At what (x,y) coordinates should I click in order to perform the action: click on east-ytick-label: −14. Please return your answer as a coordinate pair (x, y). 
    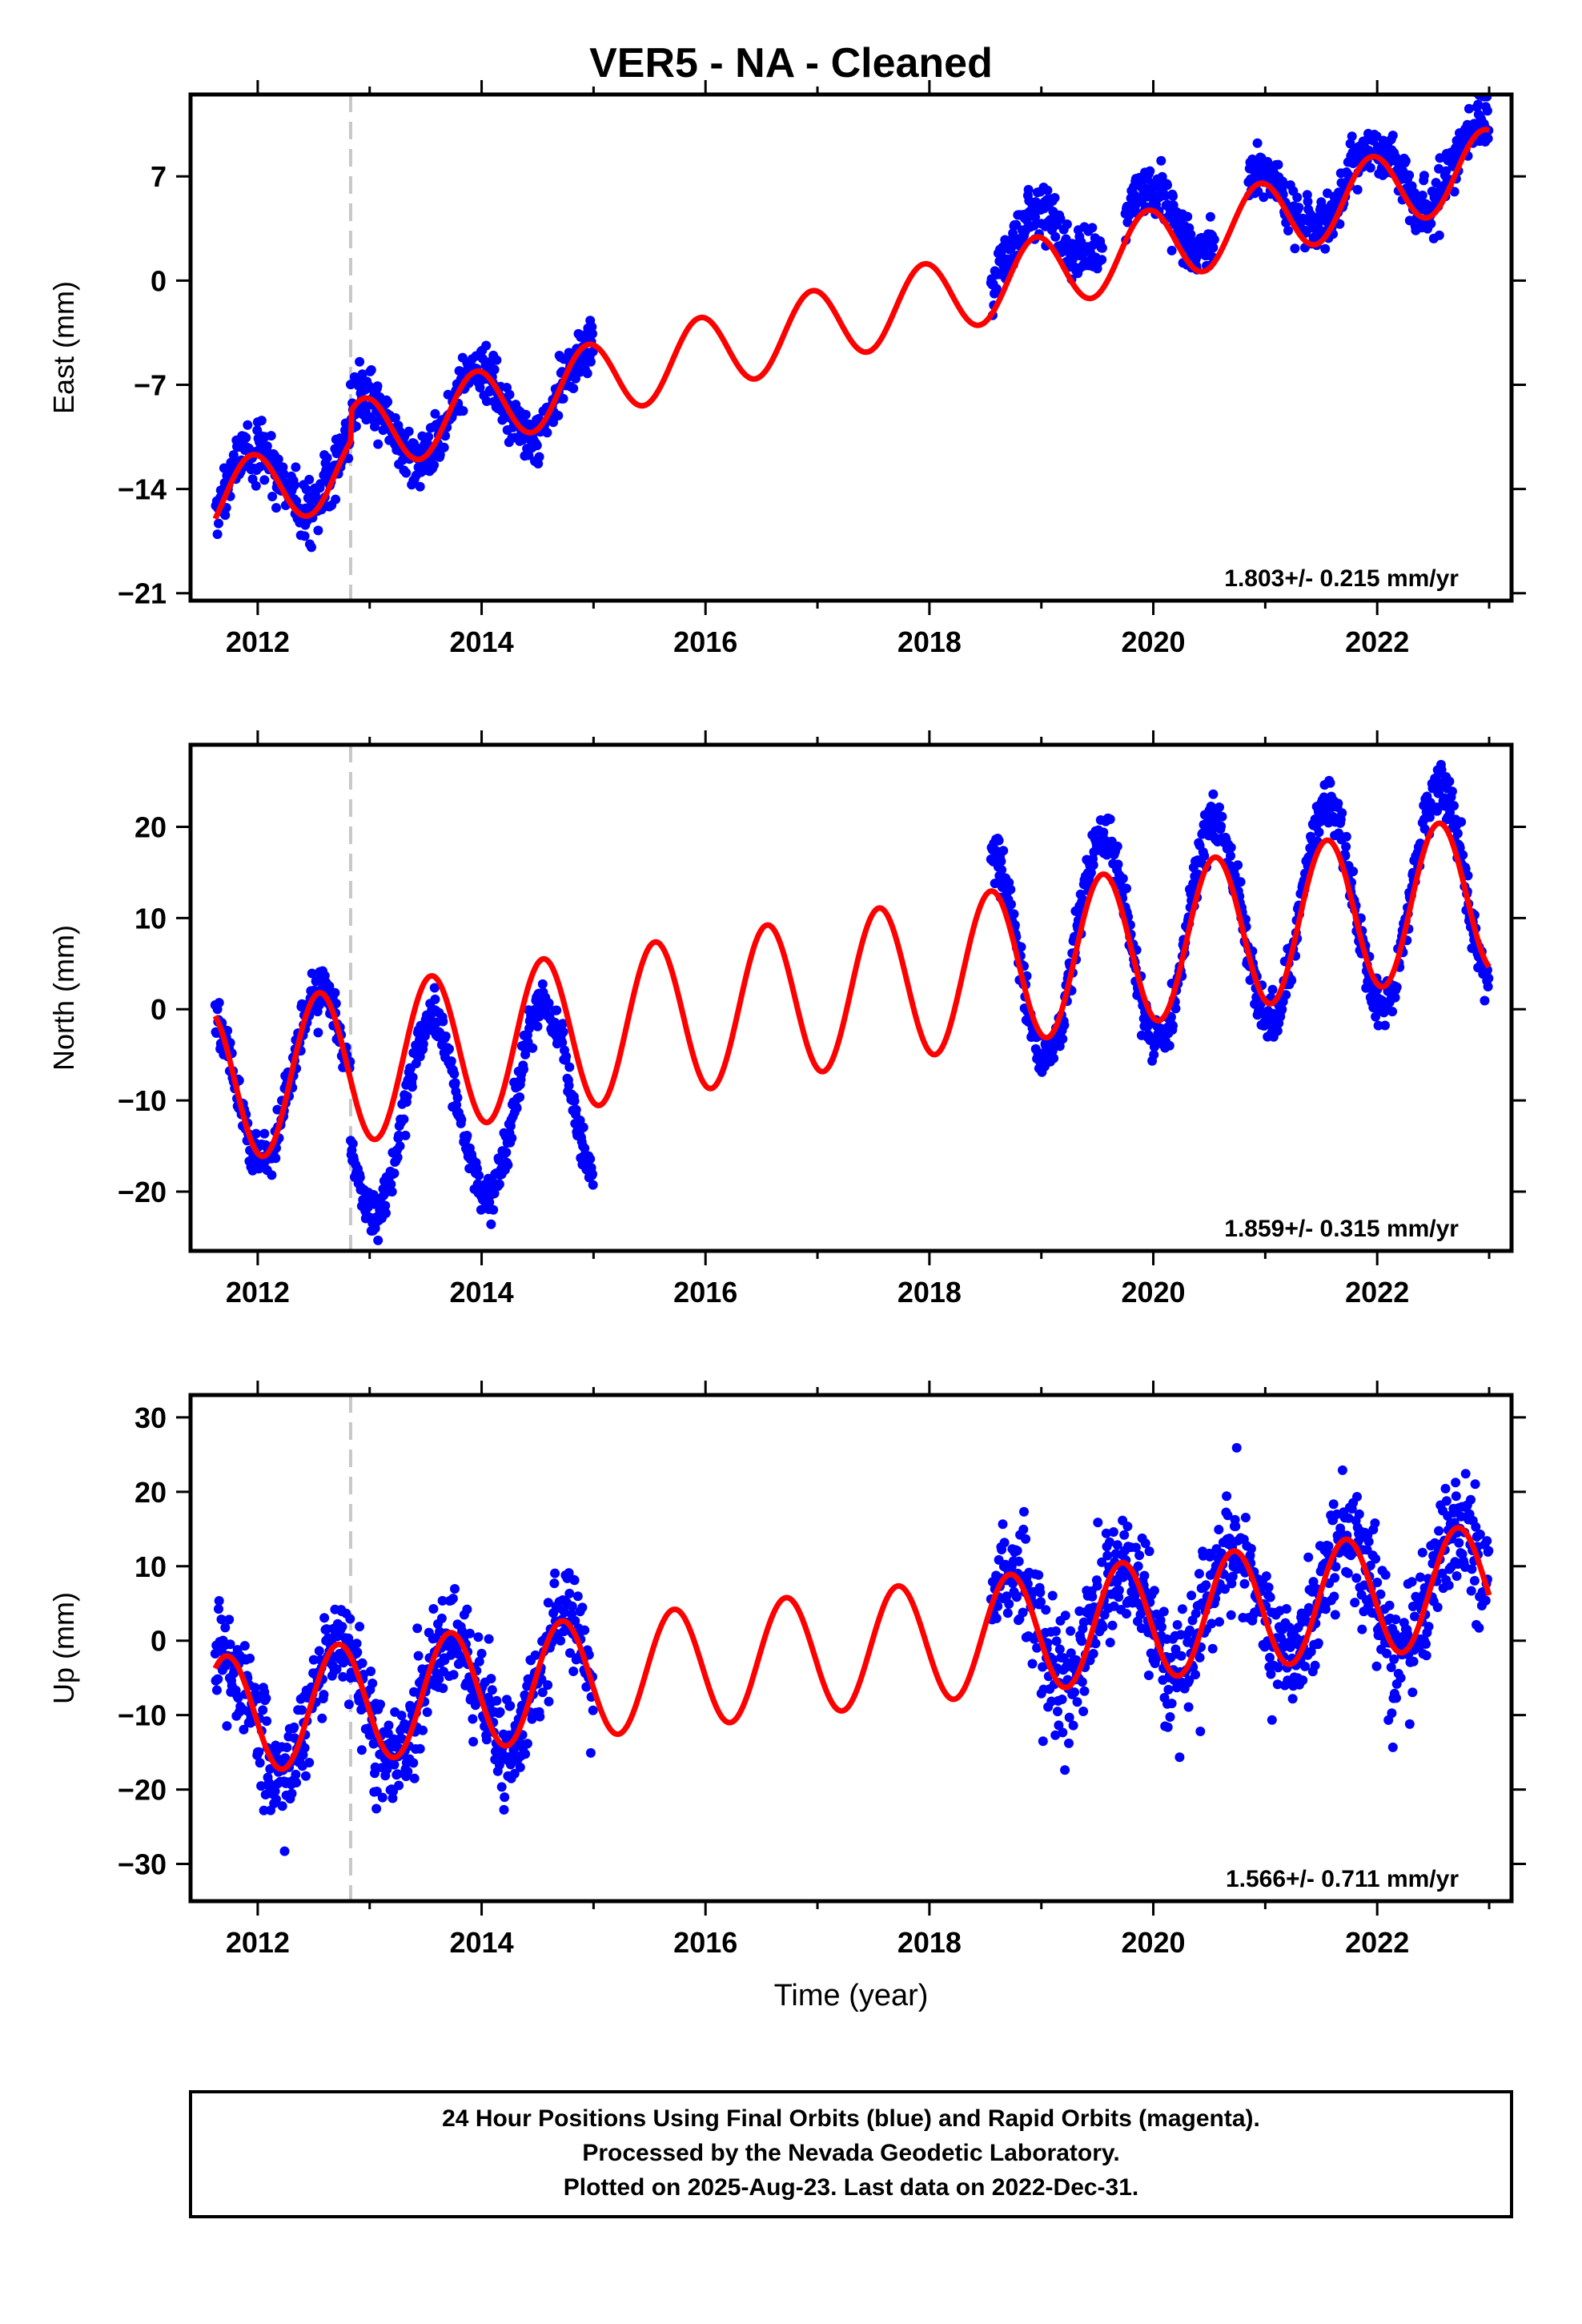
    Looking at the image, I should click on (142, 490).